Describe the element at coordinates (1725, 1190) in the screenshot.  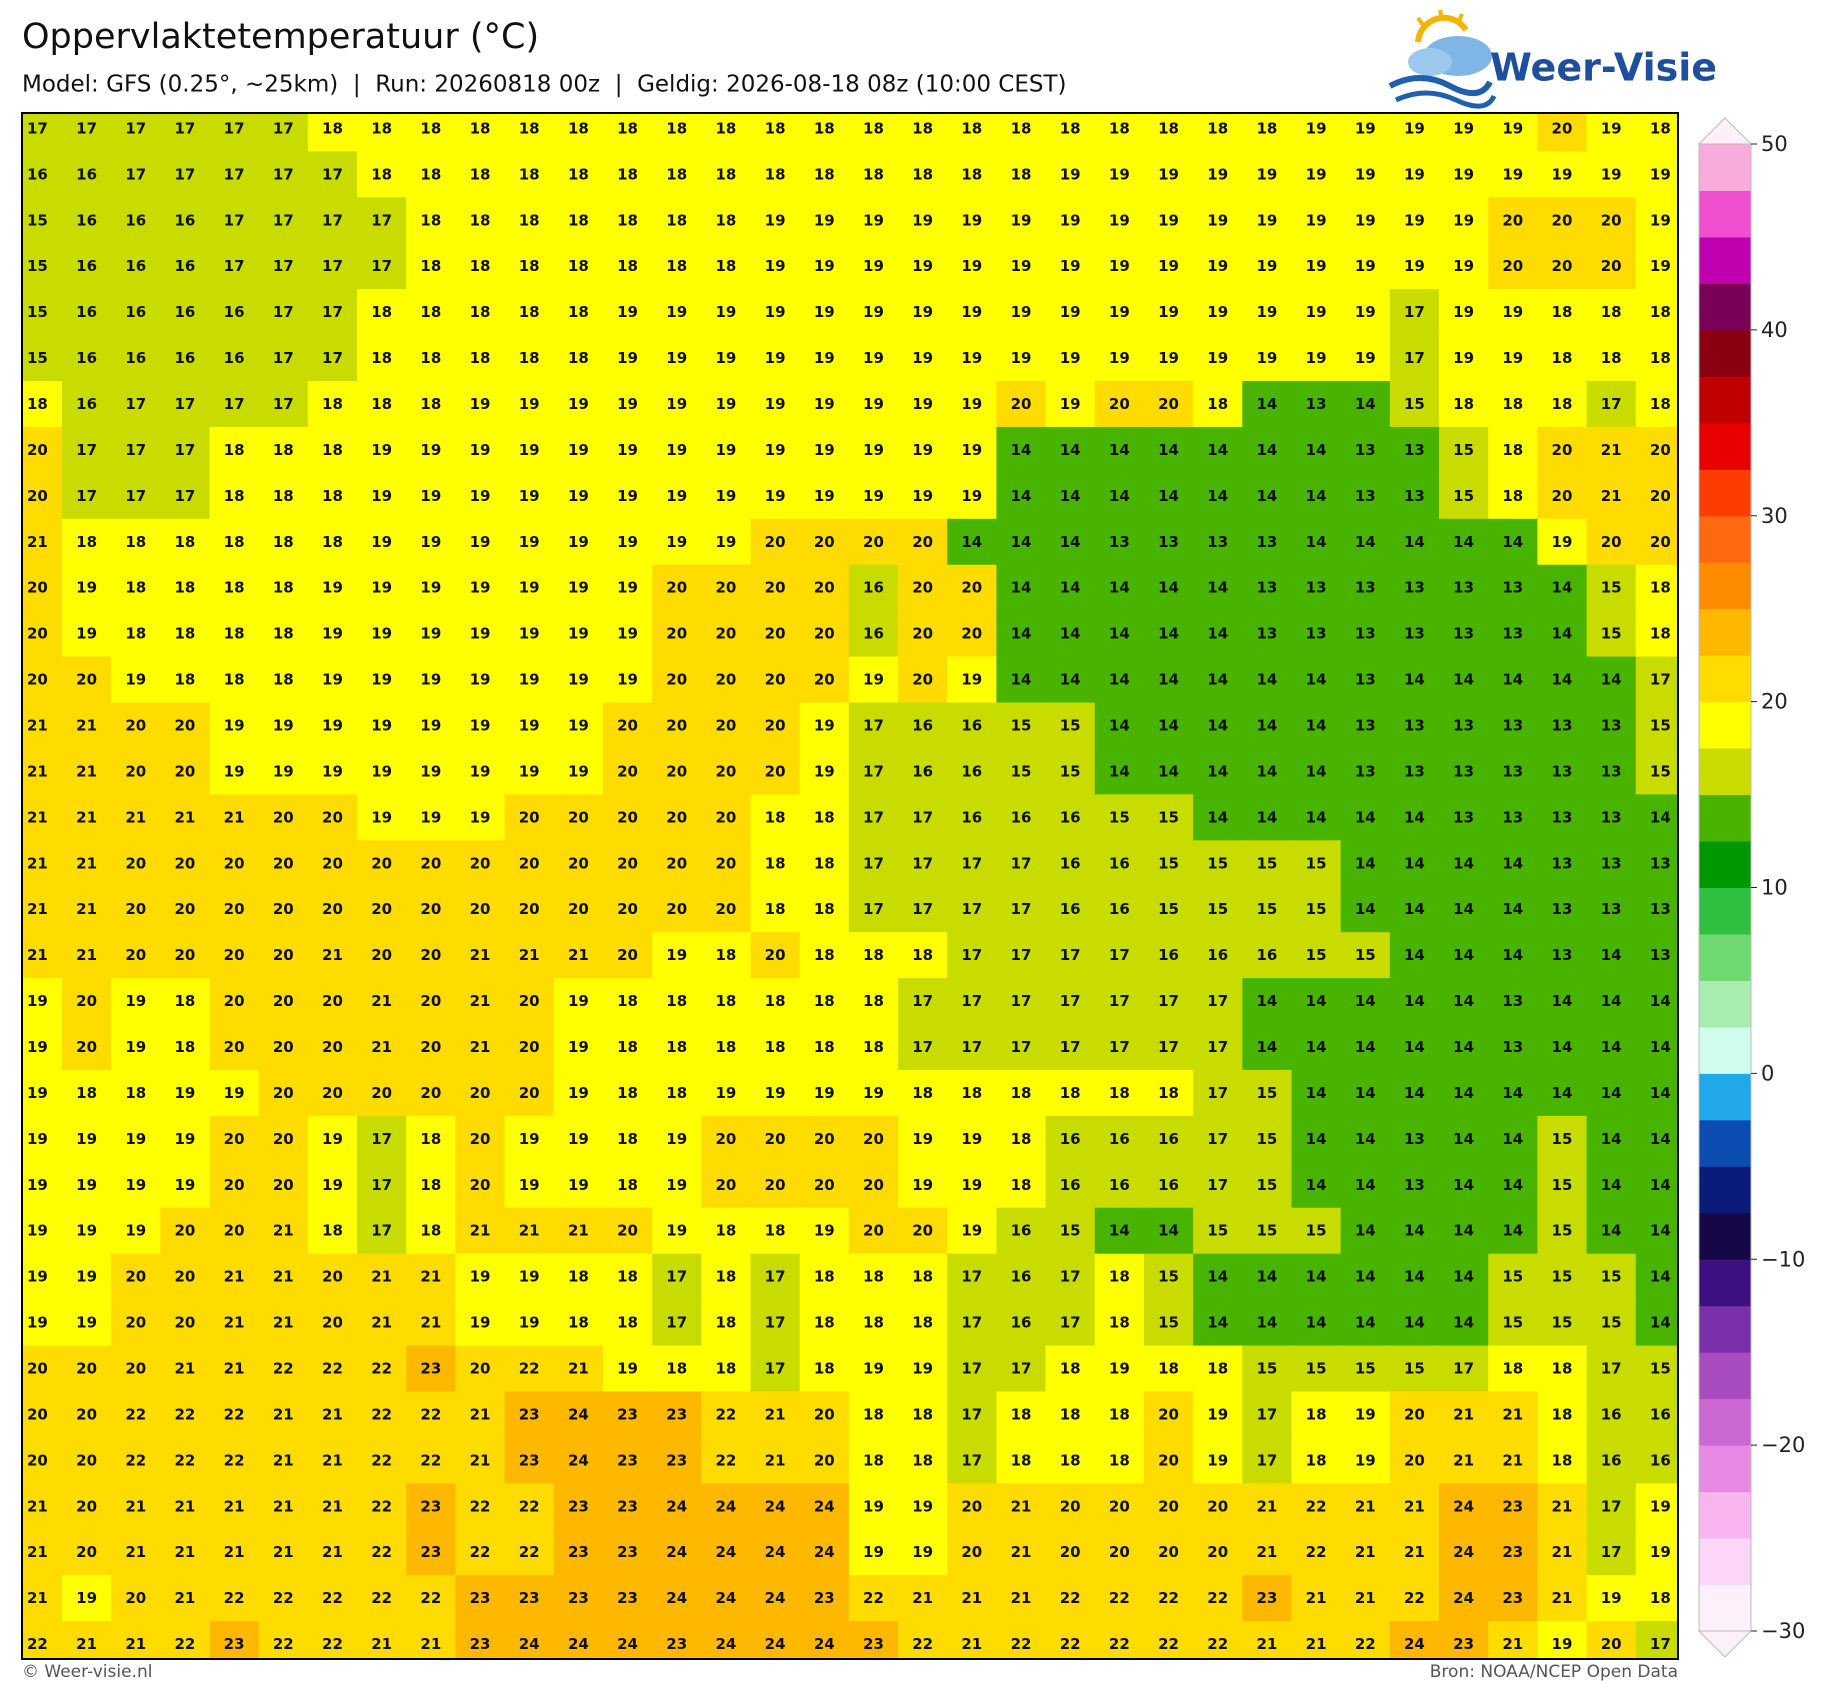
I see `colorbar-segment` at that location.